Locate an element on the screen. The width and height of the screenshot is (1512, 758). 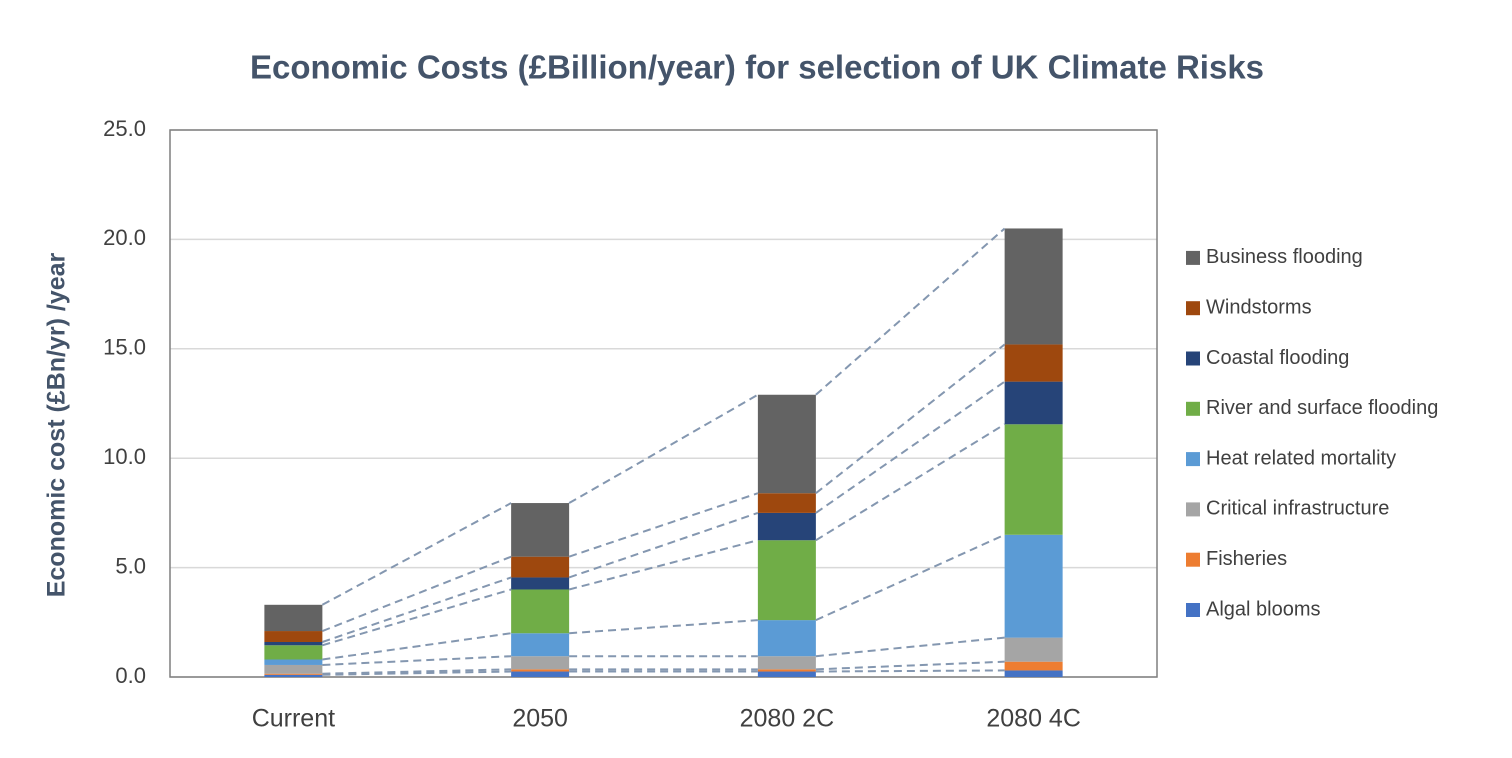
x-tick-label: 2080 2C is located at coordinates (787, 719).